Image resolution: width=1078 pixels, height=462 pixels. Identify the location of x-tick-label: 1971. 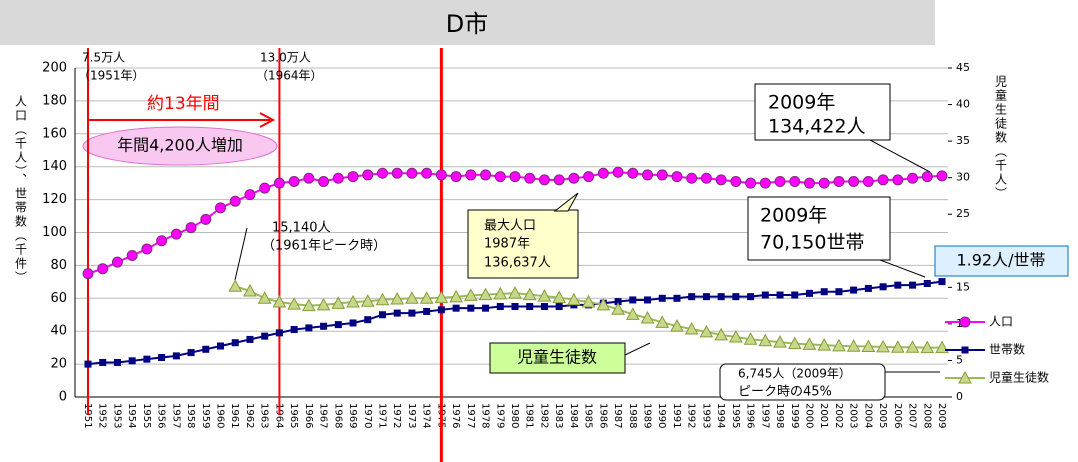
(381, 415).